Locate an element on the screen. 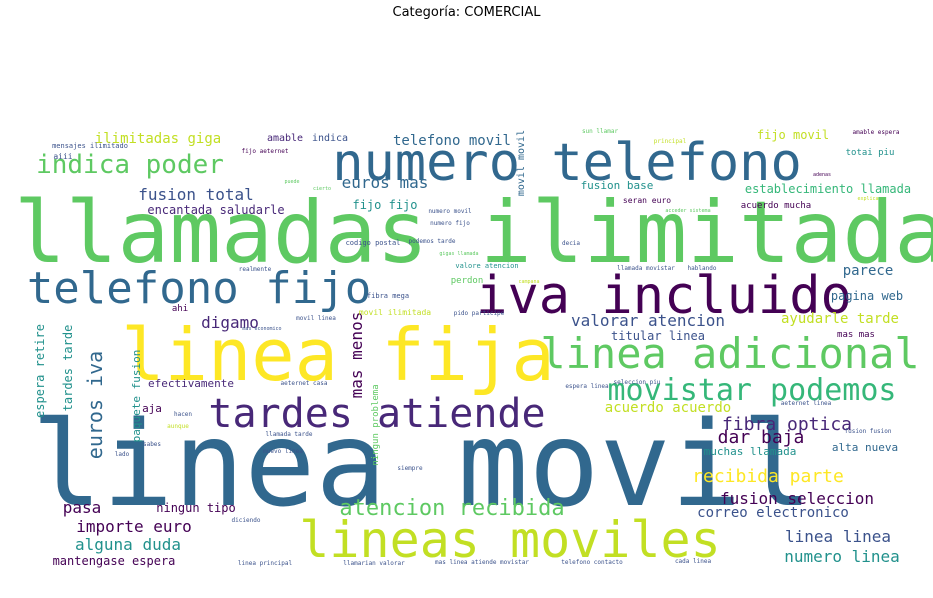 The image size is (933, 598). word-mas-economico: mas economico is located at coordinates (261, 329).